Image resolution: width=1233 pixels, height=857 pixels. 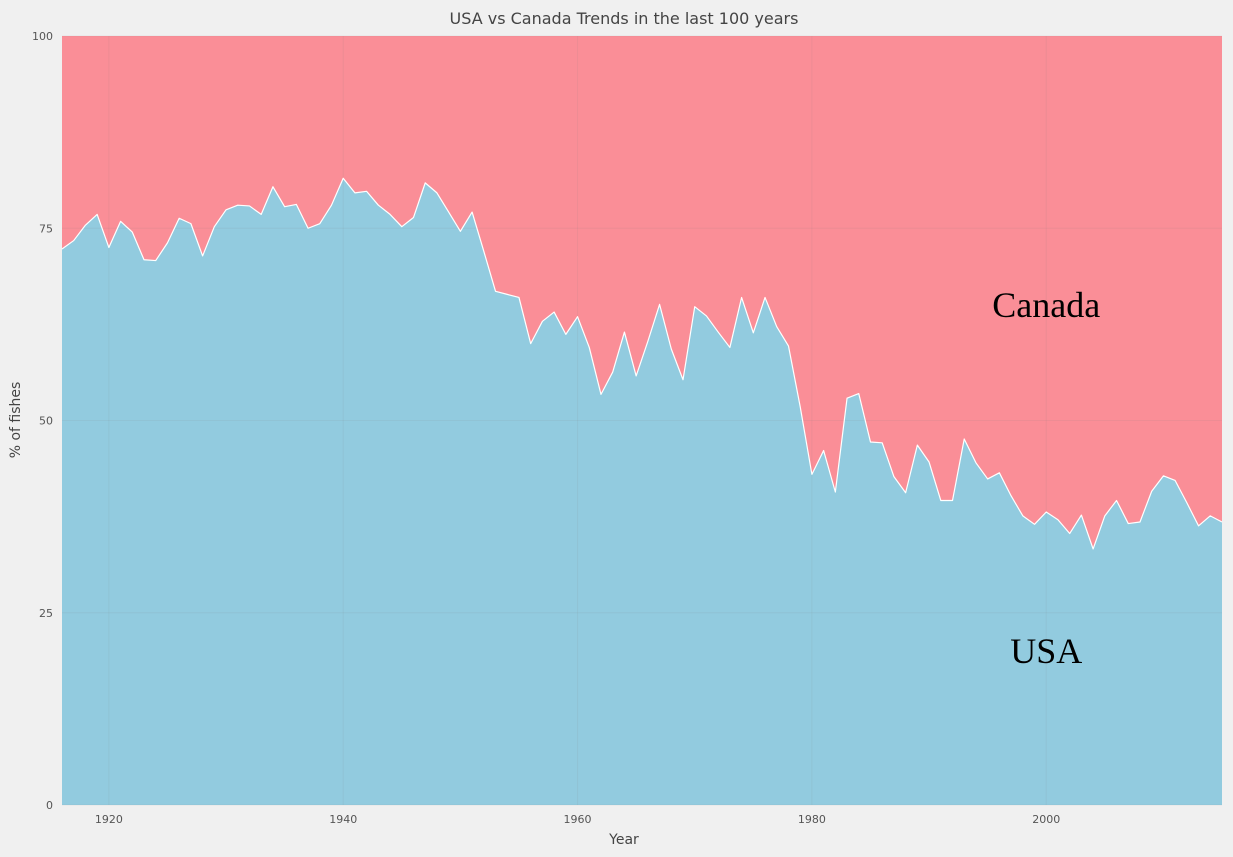 I want to click on x-tick-label: 1920, so click(x=109, y=819).